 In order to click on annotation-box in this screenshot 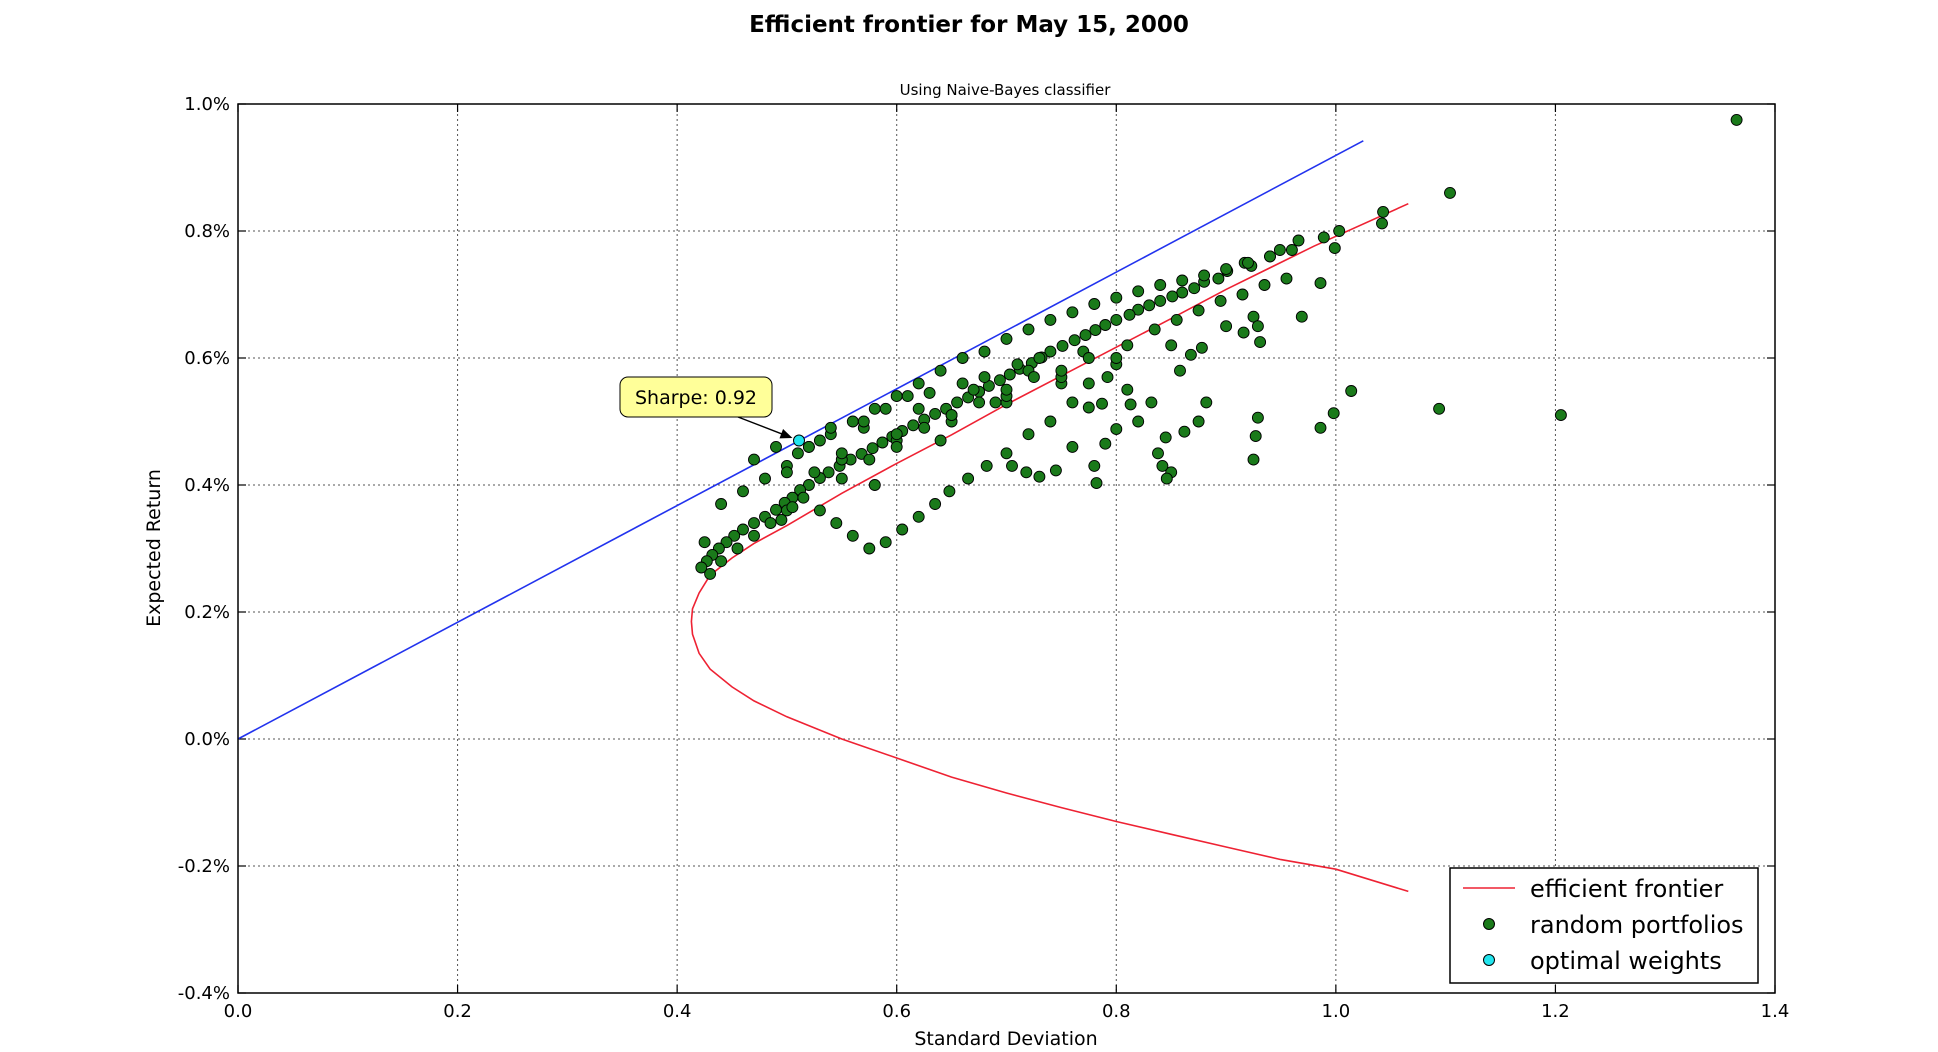, I will do `click(696, 397)`.